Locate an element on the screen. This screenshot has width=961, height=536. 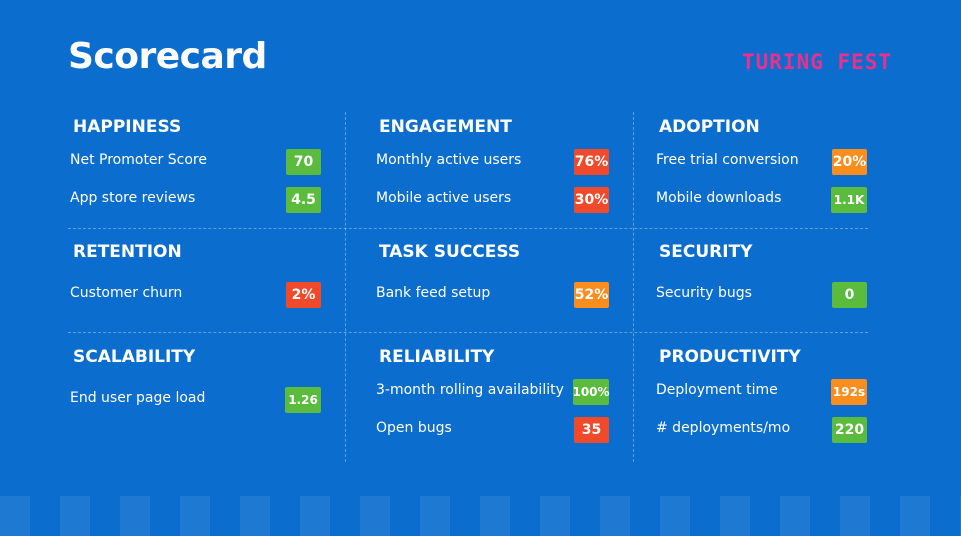
metric-value: 2% is located at coordinates (303, 295).